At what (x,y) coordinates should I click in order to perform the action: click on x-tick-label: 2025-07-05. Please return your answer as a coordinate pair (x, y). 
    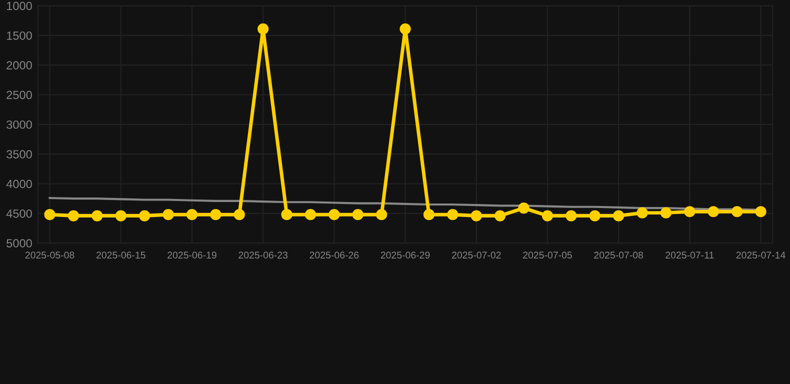
    Looking at the image, I should click on (547, 255).